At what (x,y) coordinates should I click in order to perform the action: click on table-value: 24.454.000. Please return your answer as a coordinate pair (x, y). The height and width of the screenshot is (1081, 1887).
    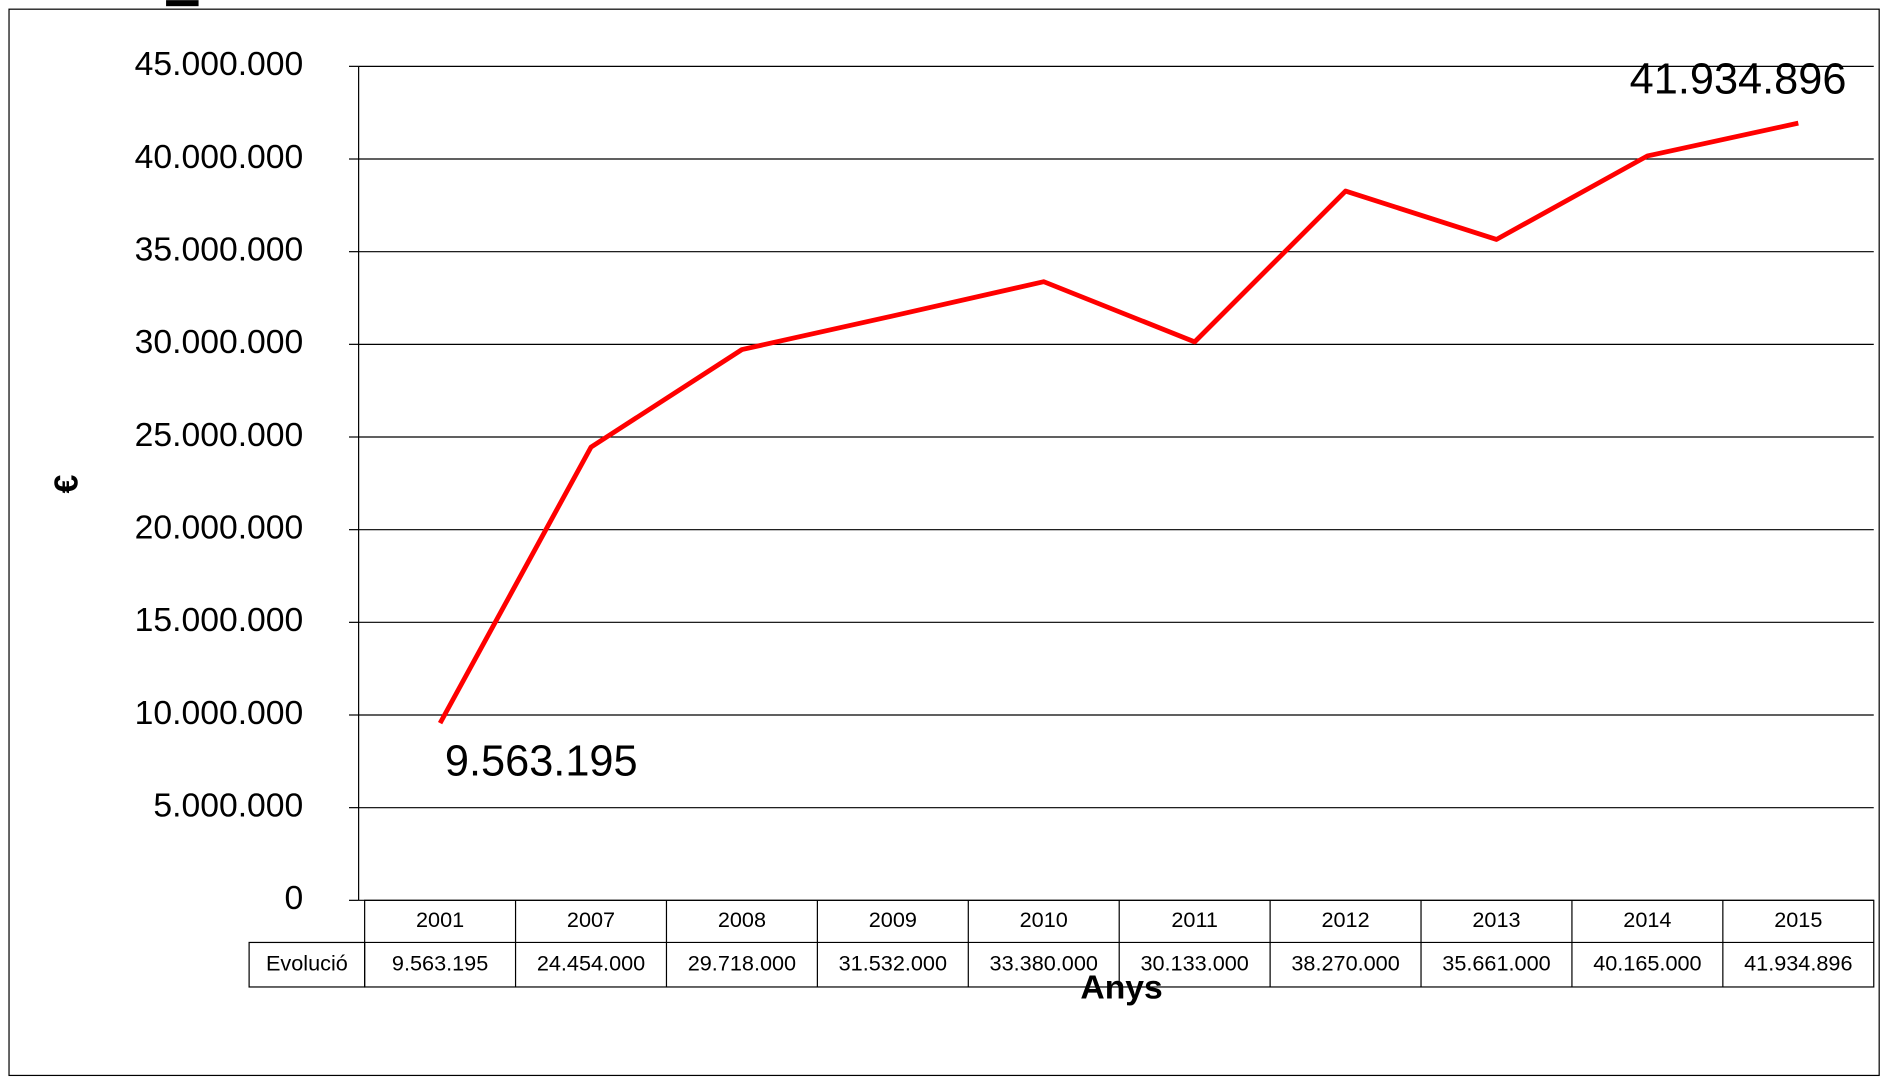
    Looking at the image, I should click on (591, 962).